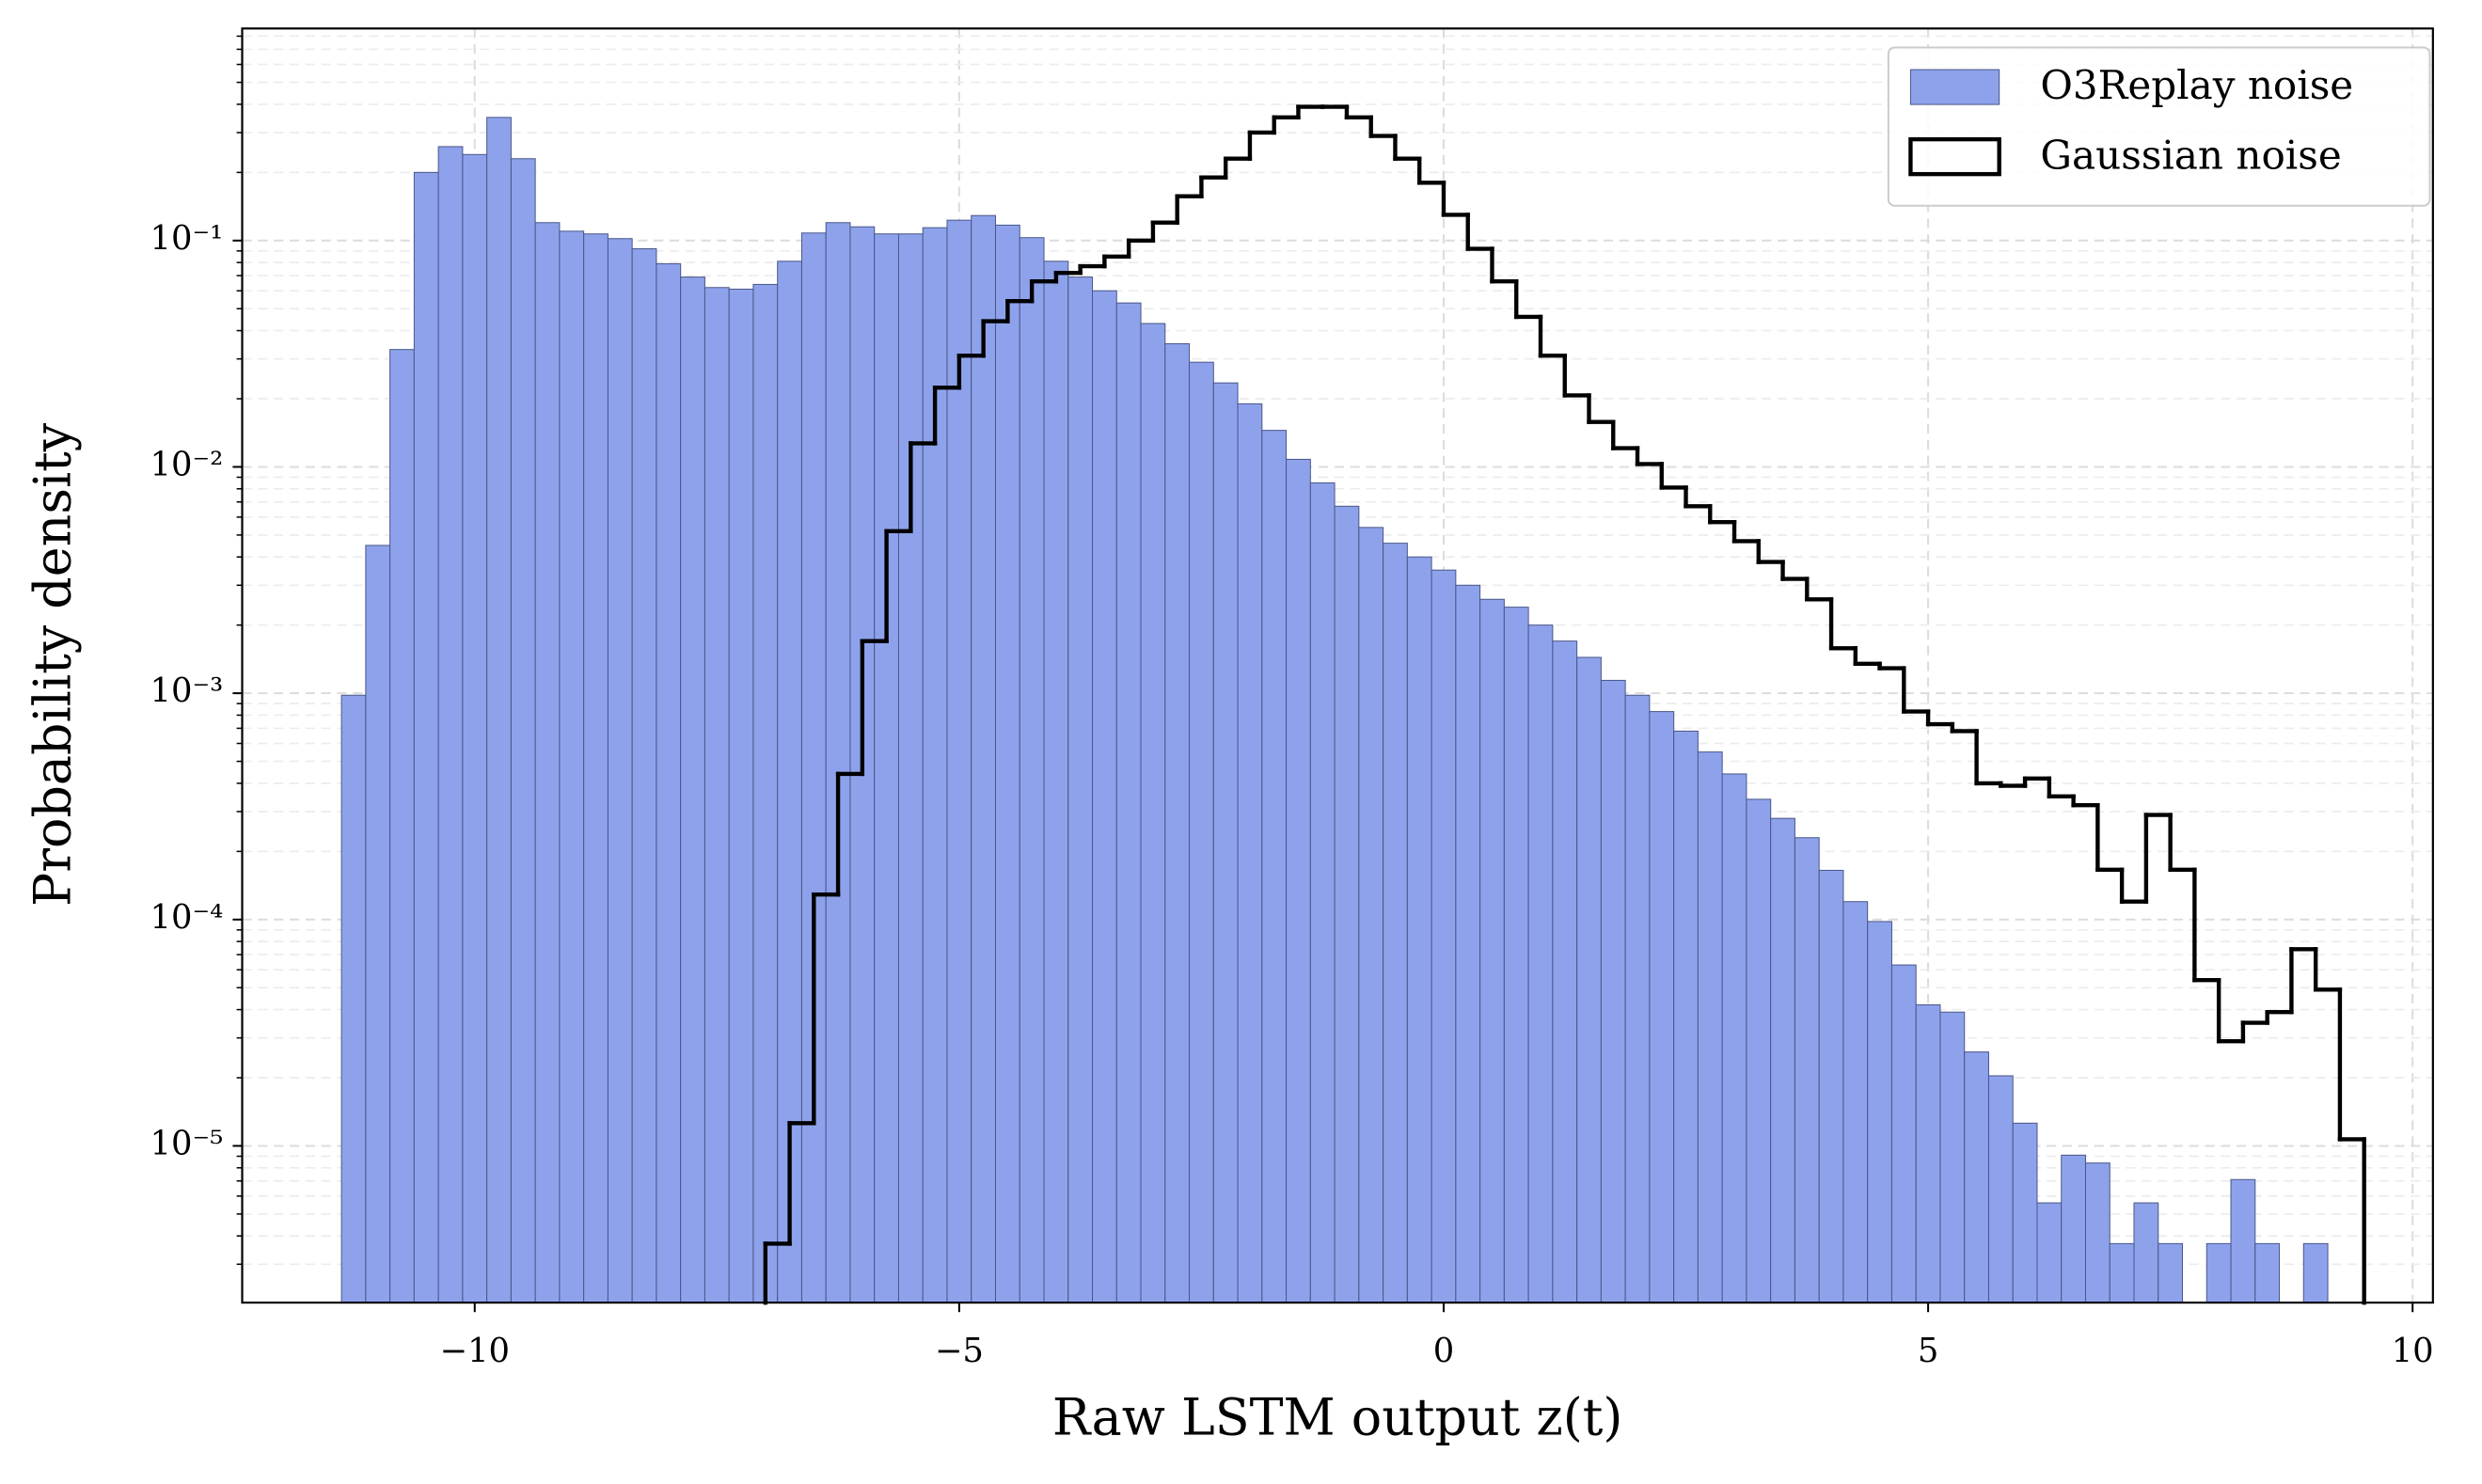  I want to click on y-axis-label: Probability density, so click(53, 664).